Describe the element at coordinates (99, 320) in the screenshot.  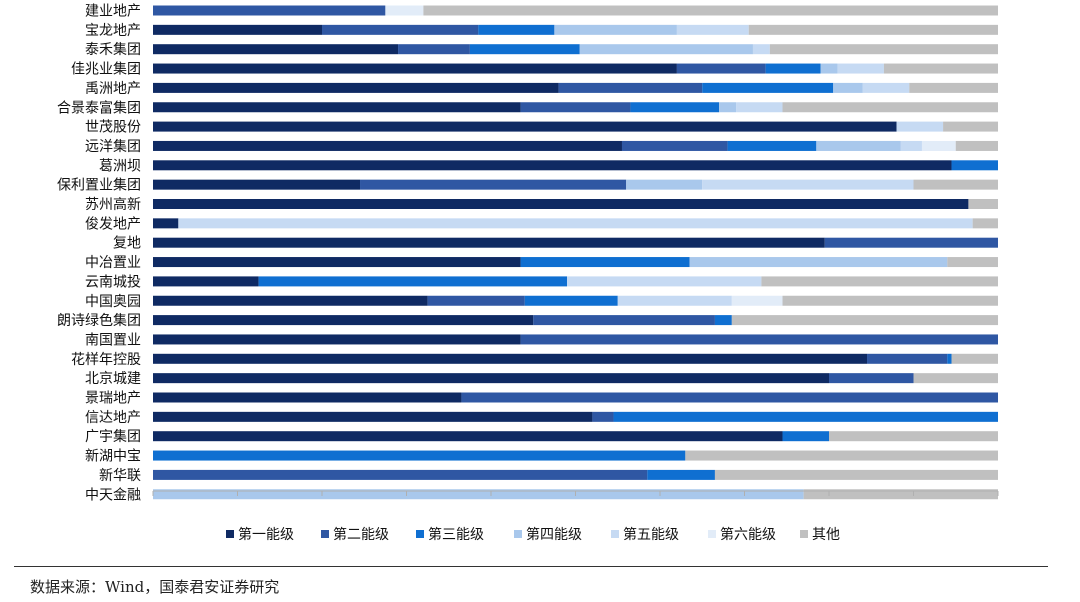
I see `category-label: 朗诗绿色集团` at that location.